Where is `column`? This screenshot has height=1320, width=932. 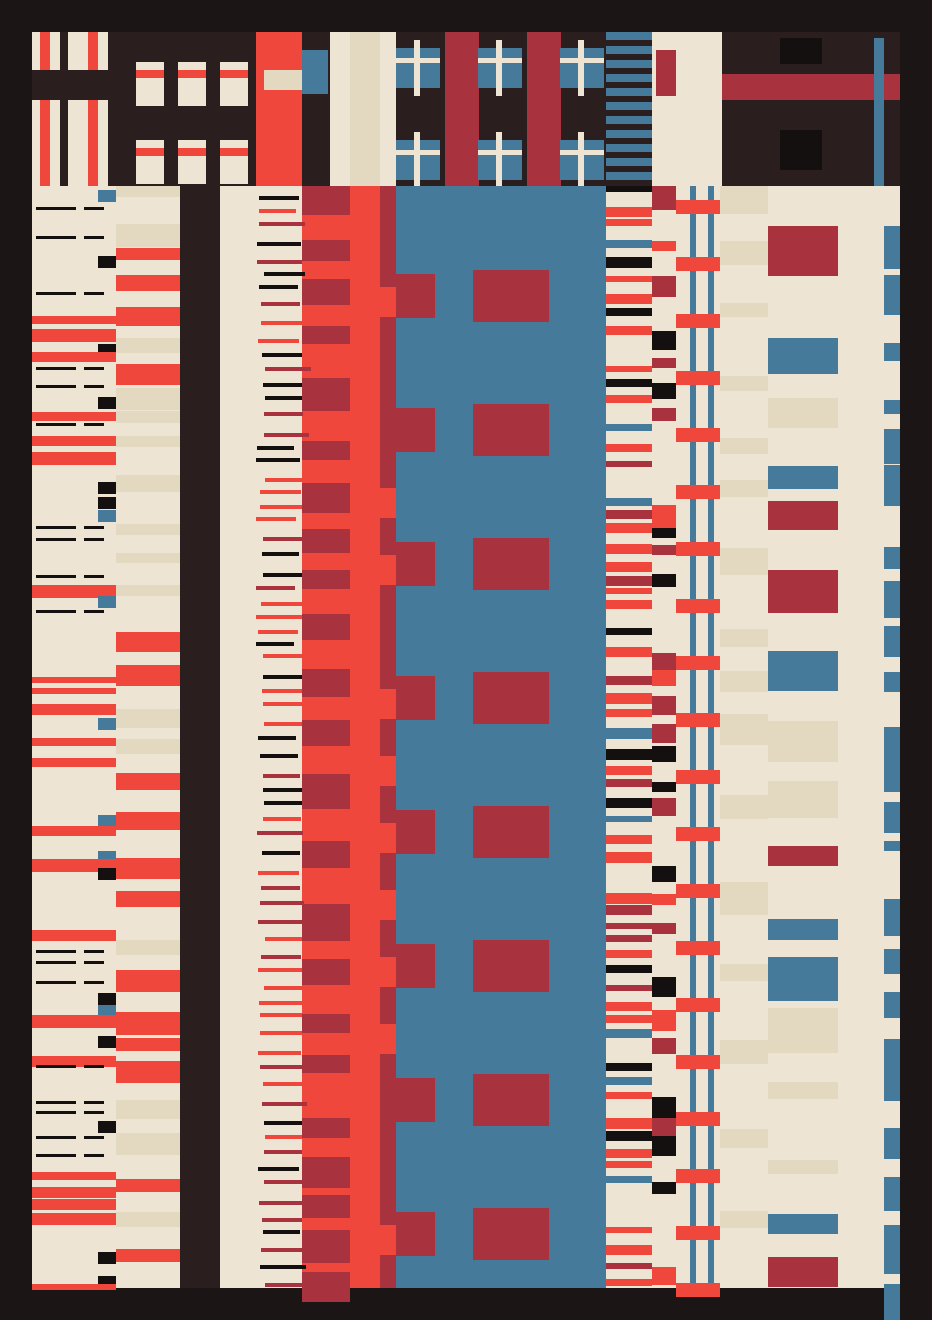
column is located at coordinates (365, 737).